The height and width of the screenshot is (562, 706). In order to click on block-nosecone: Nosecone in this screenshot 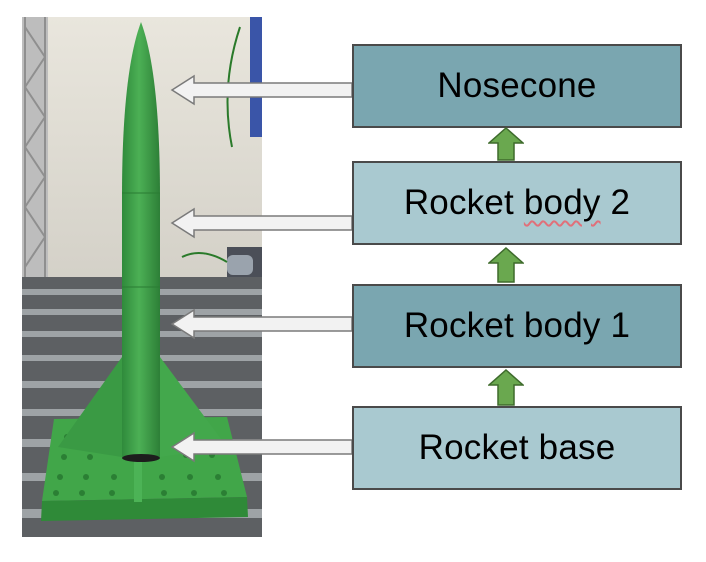, I will do `click(517, 86)`.